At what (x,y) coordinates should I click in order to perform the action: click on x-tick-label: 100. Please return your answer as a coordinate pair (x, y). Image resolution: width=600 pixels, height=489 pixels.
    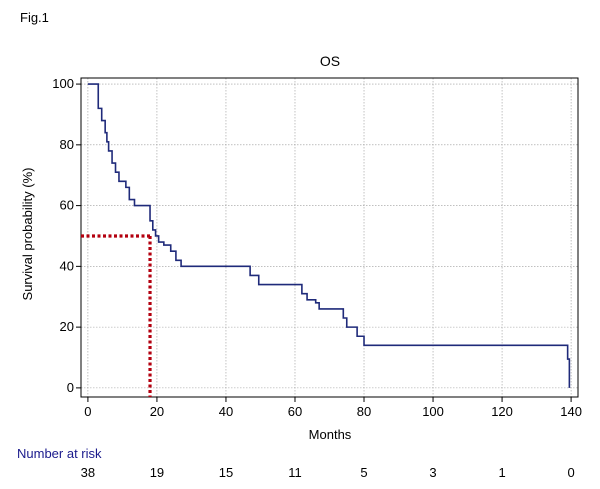
    Looking at the image, I should click on (433, 411).